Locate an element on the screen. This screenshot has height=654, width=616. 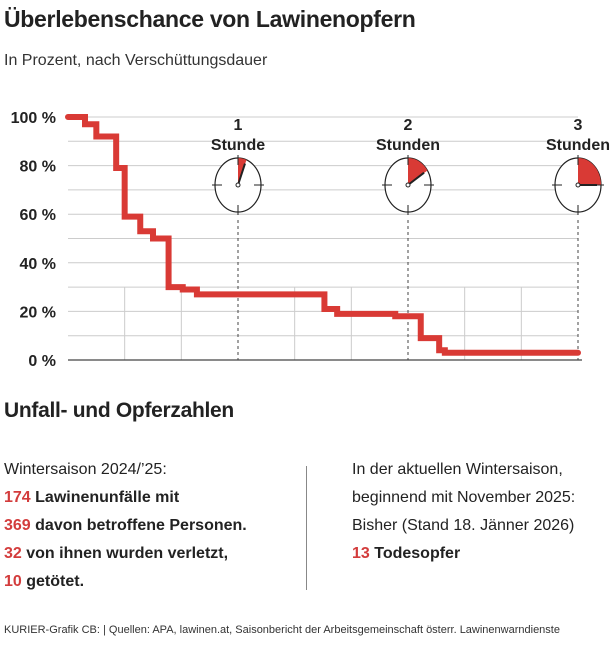
column-divider is located at coordinates (306, 528).